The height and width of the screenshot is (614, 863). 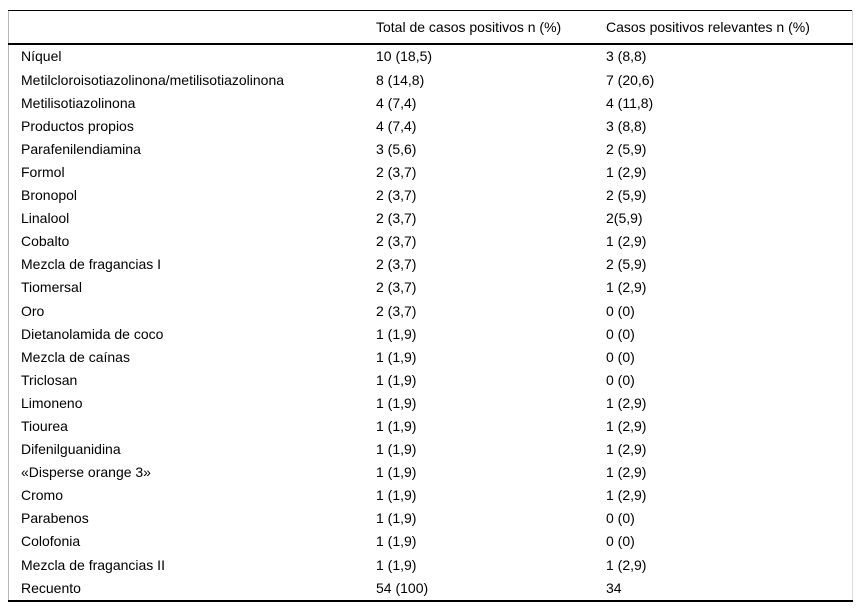 I want to click on substance-cell: Linalool, so click(x=45, y=218).